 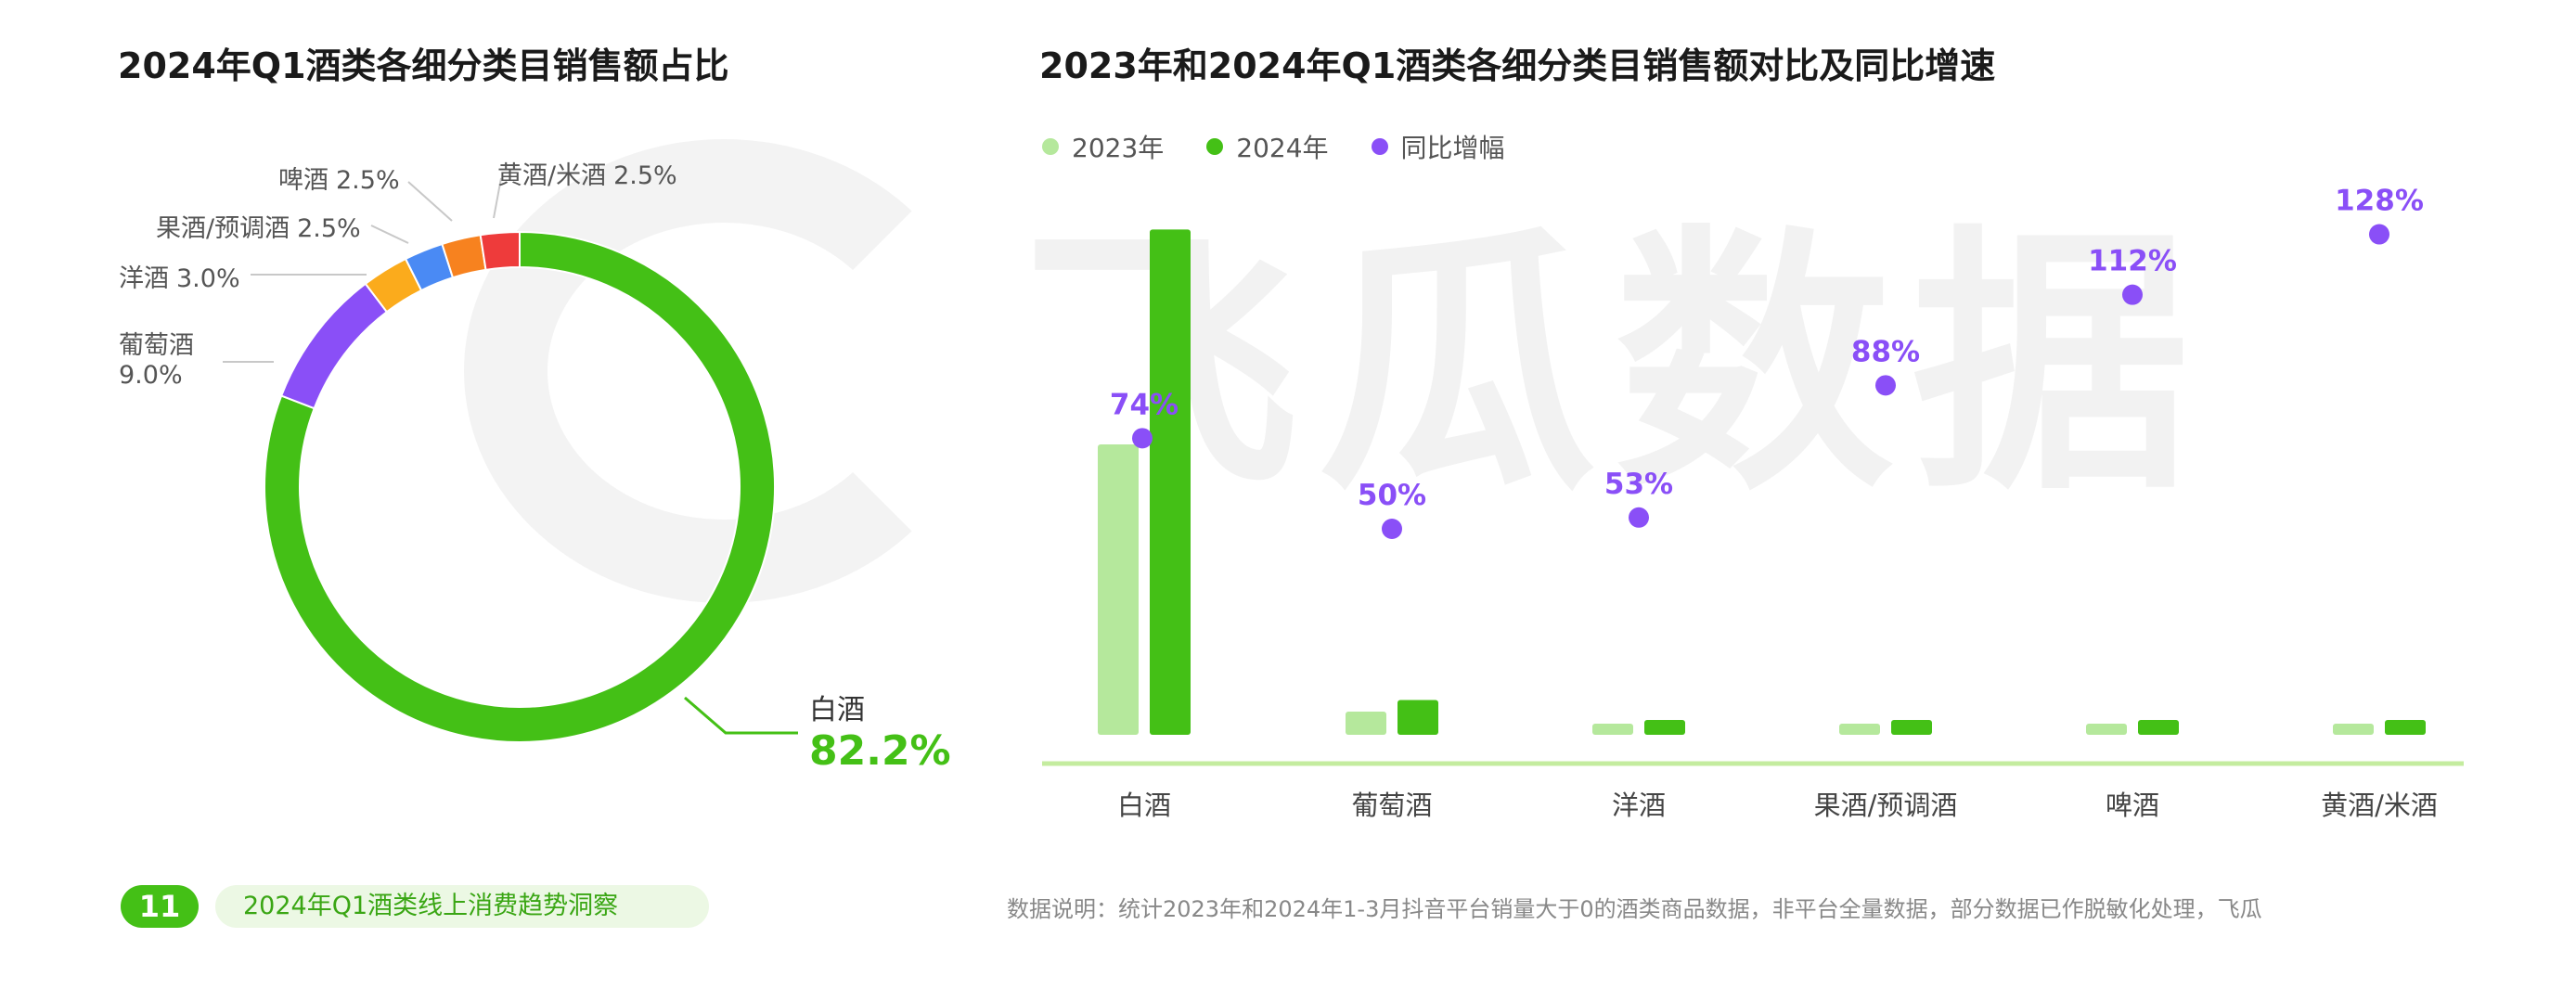 I want to click on donut-slice-huangjiu, so click(x=500, y=250).